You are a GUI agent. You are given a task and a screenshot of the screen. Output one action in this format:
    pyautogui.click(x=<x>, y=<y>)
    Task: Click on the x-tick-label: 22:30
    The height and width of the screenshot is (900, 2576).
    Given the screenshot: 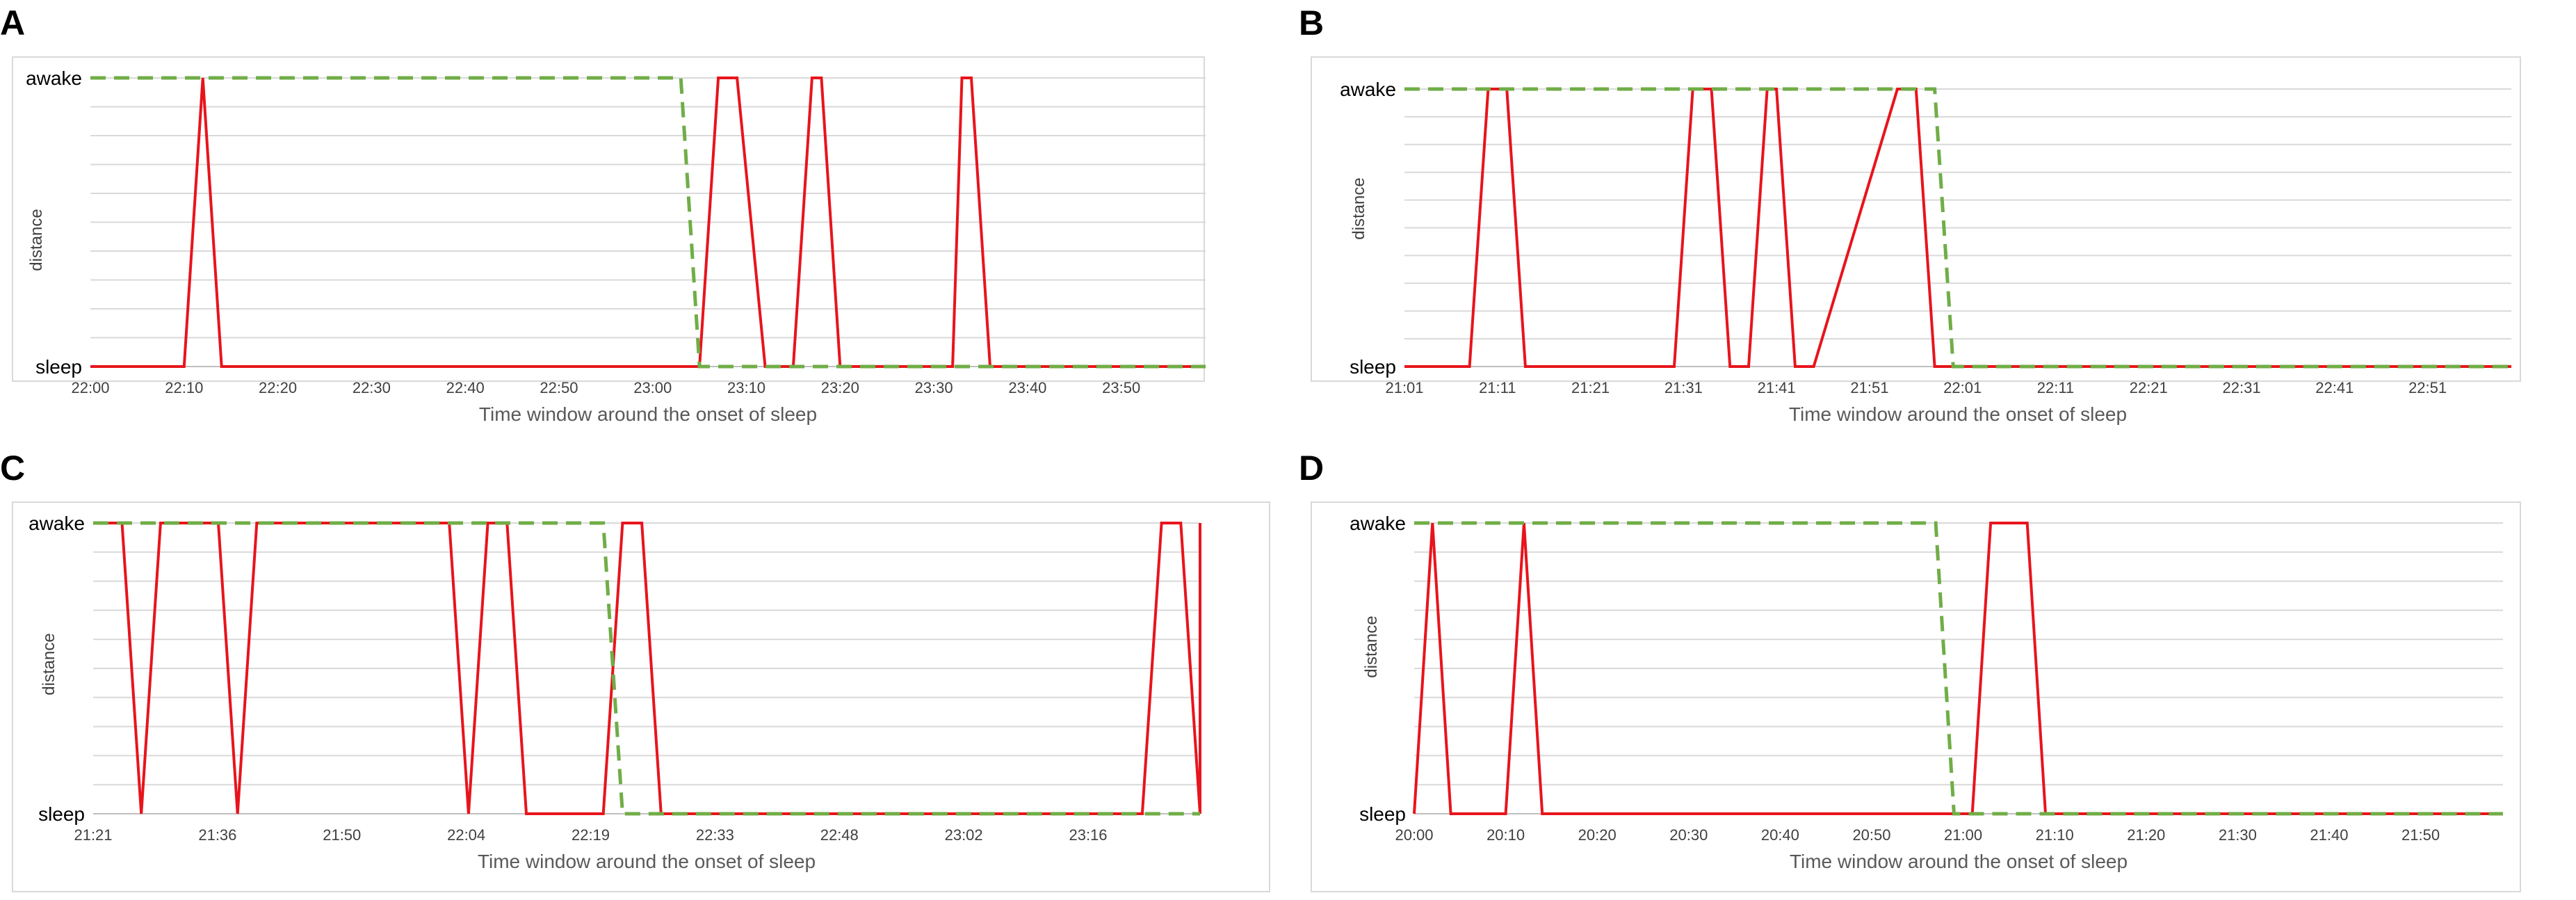 What is the action you would take?
    pyautogui.click(x=372, y=387)
    